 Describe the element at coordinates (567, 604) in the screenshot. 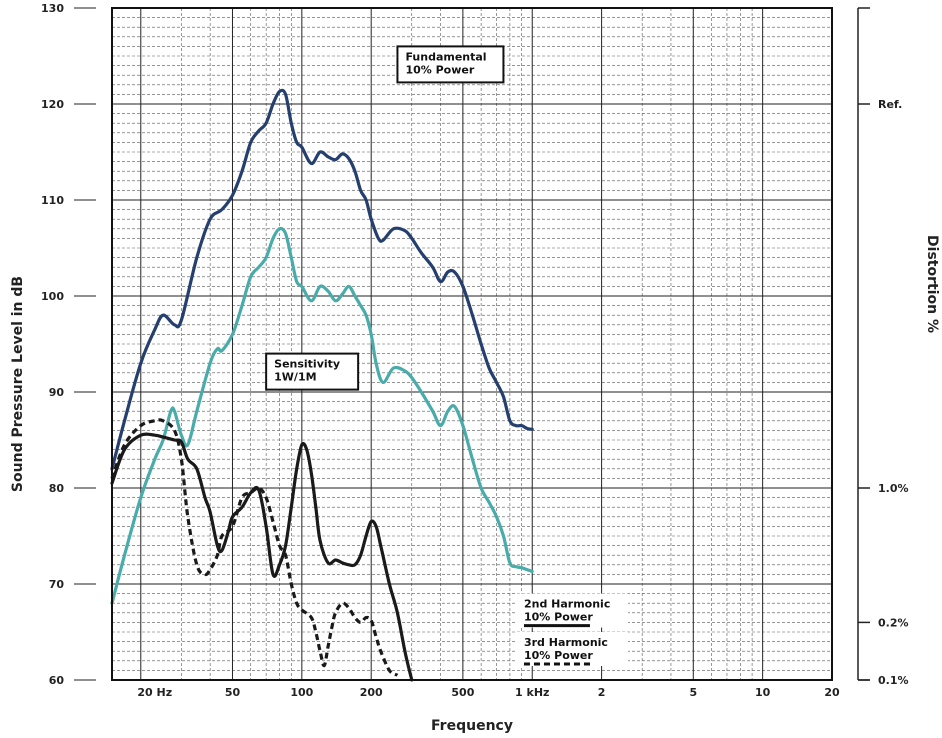

I see `label-line: 2nd Harmonic` at that location.